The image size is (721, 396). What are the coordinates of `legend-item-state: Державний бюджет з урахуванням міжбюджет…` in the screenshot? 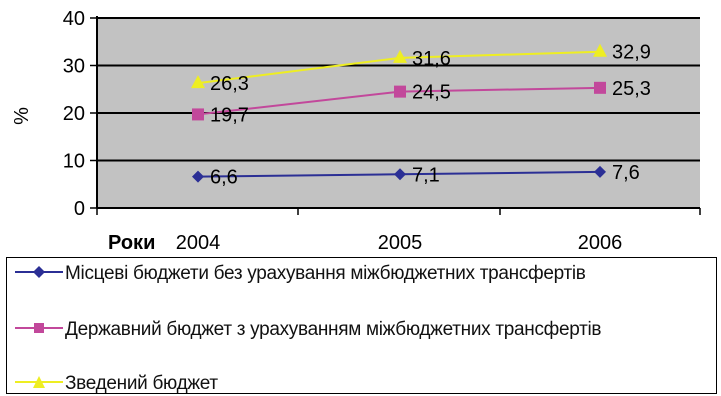 It's located at (313, 330).